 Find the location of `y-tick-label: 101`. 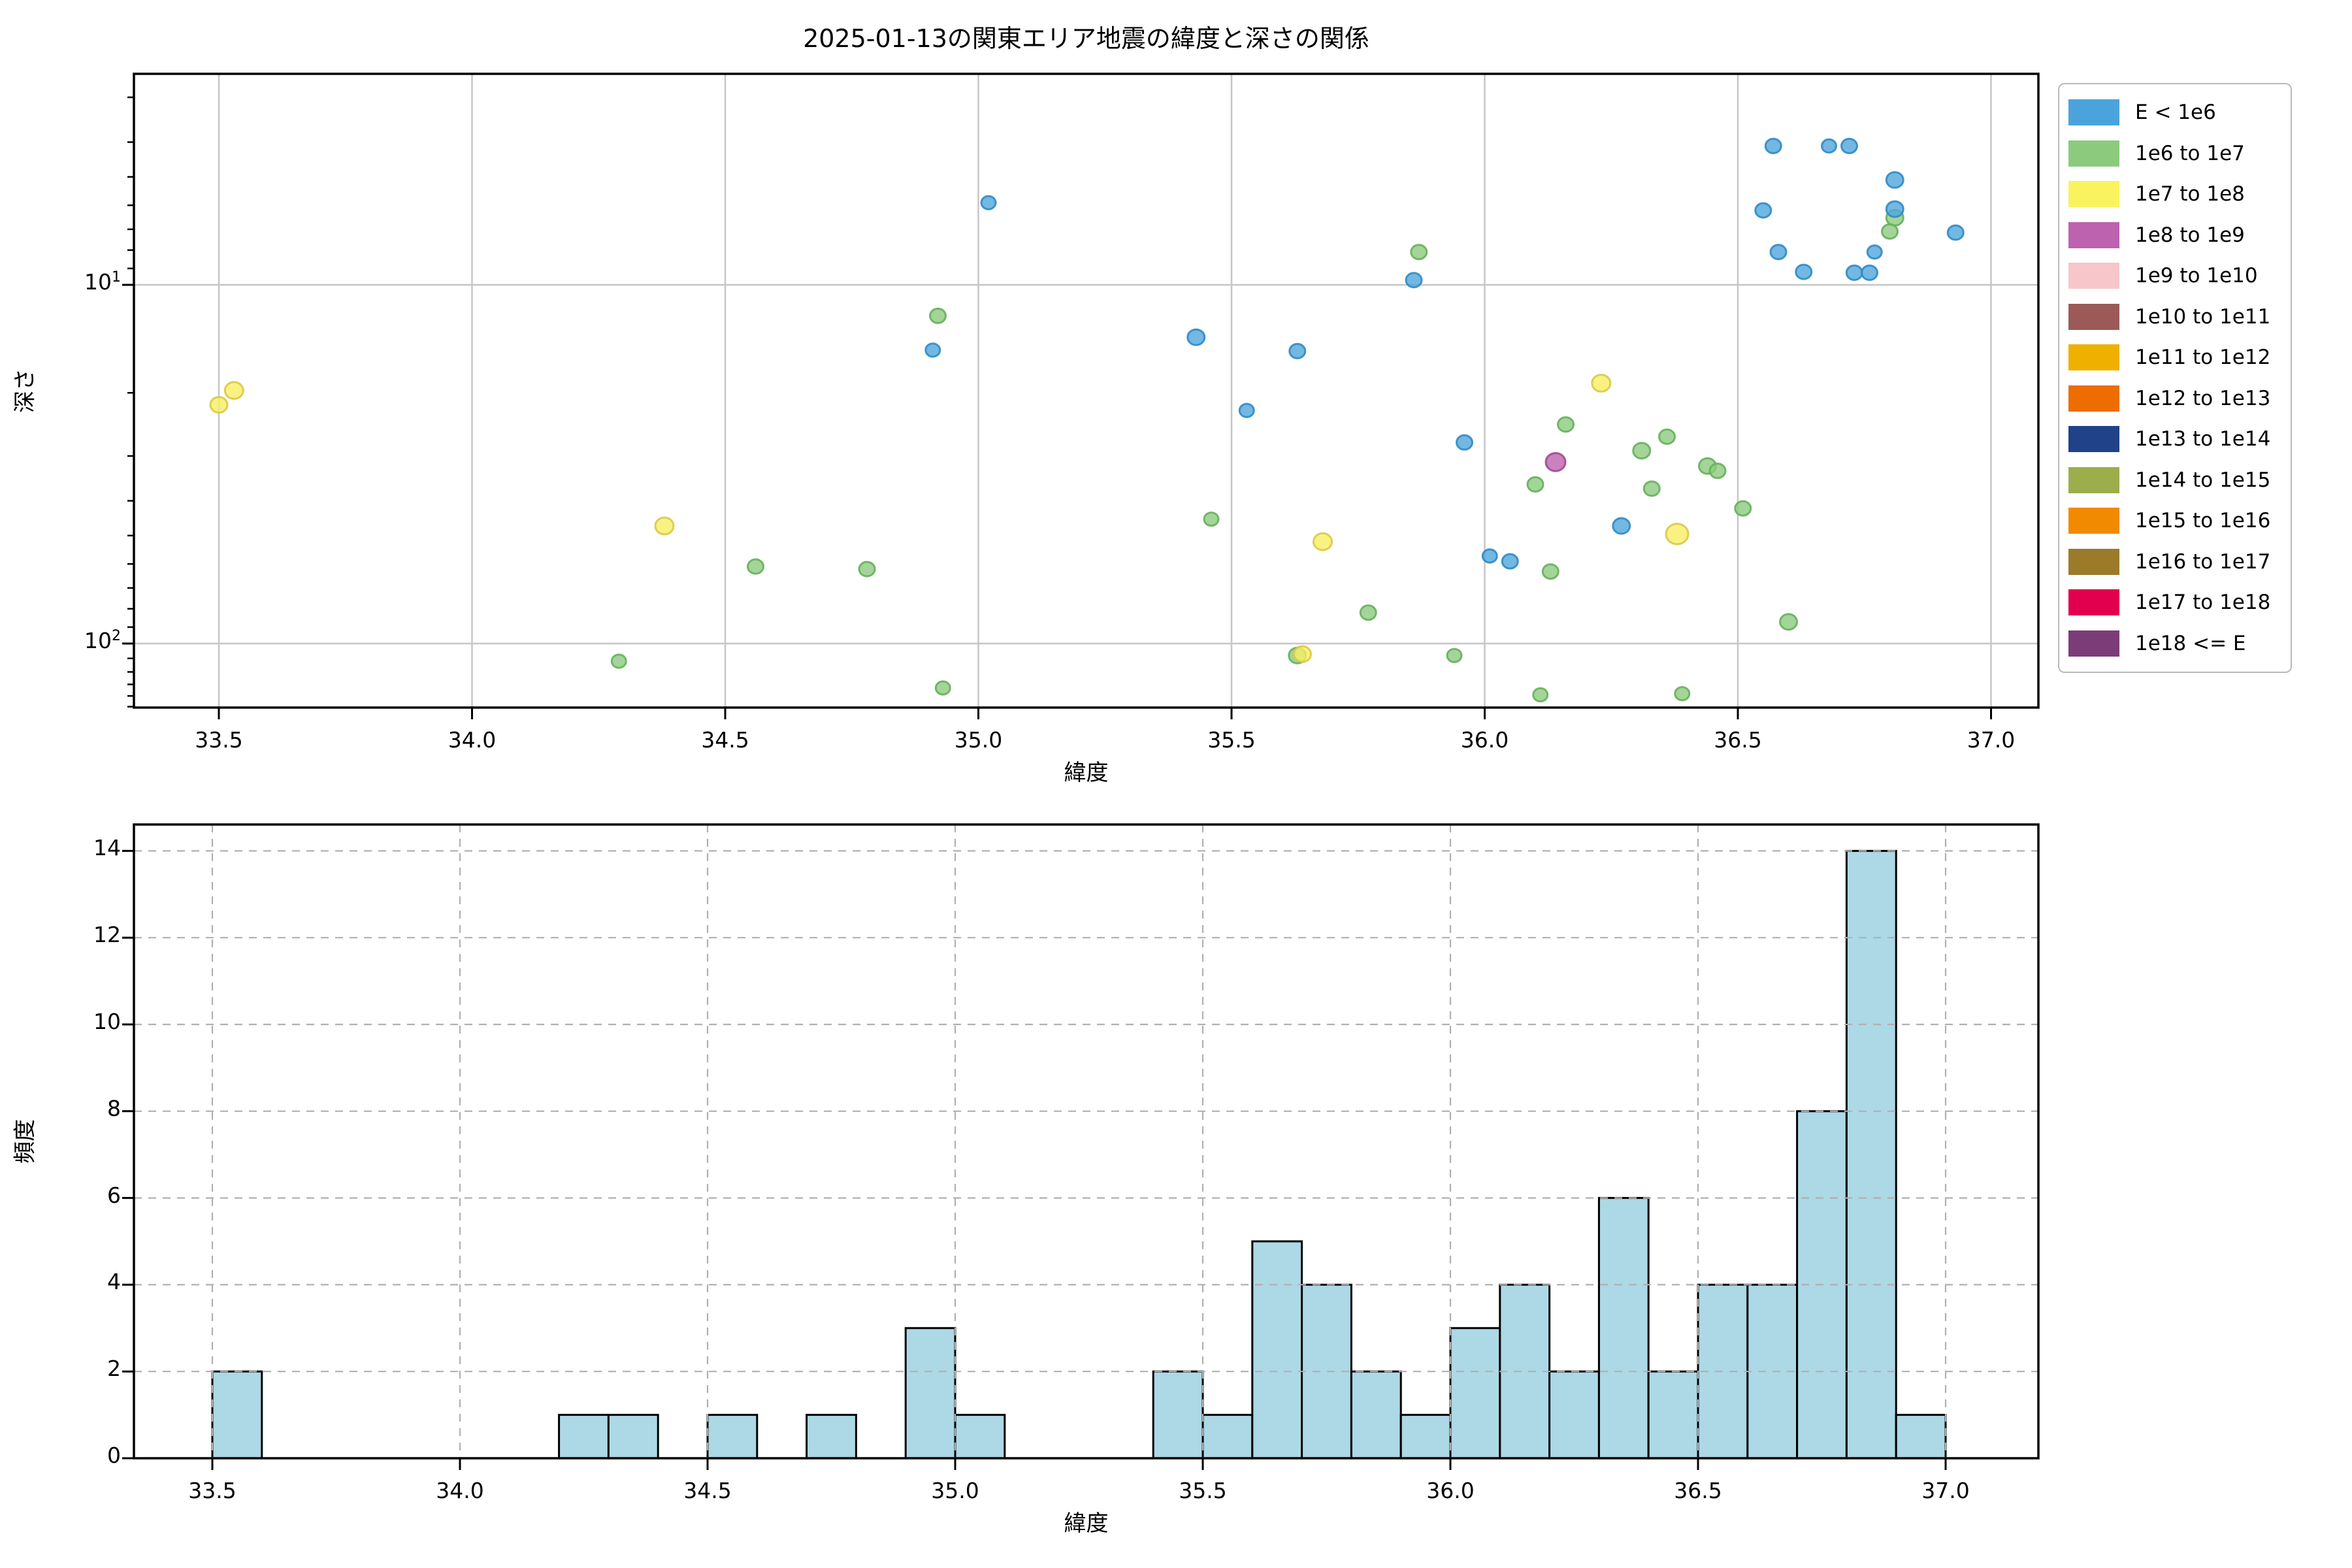

y-tick-label: 101 is located at coordinates (102, 282).